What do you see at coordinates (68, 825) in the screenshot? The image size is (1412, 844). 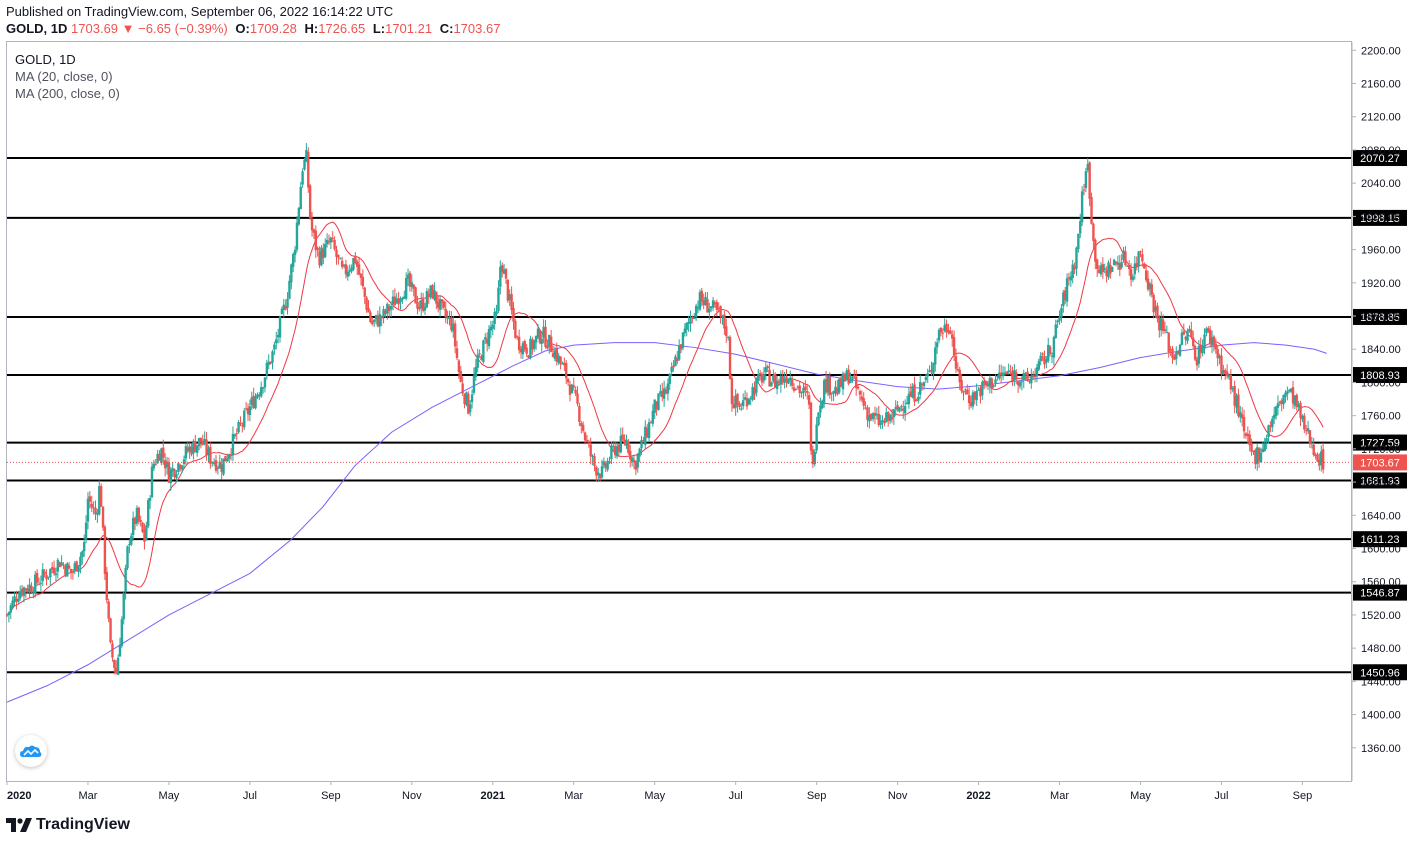 I see `tradingview-footer: TradingView` at bounding box center [68, 825].